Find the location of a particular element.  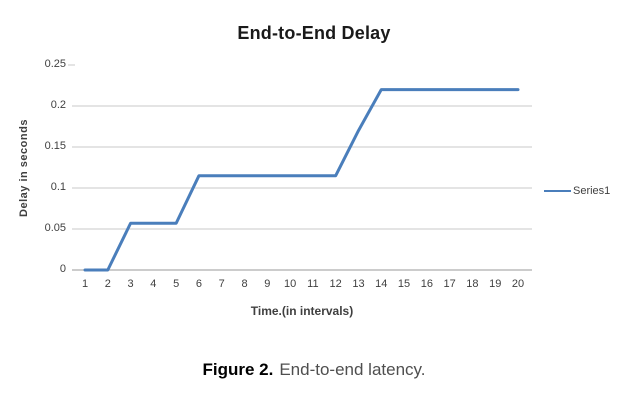

figure-caption-label: Figure 2. is located at coordinates (238, 369).